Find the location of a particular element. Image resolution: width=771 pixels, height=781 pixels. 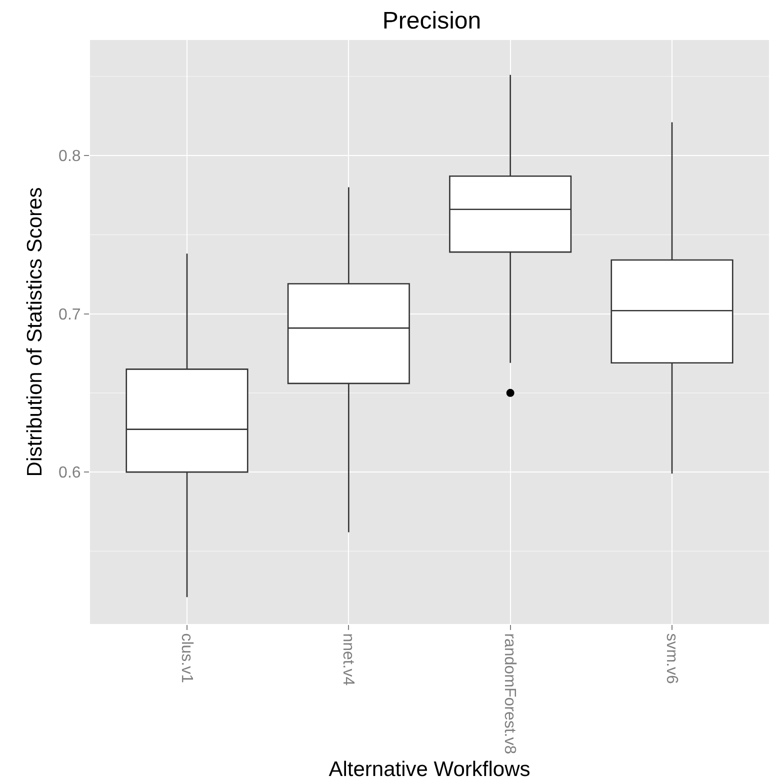

x-tick-label: nnet.v4 is located at coordinates (347, 659).